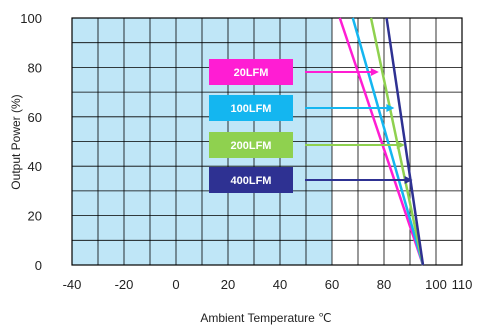 This screenshot has width=484, height=329. I want to click on y-tick-label: 100, so click(31, 18).